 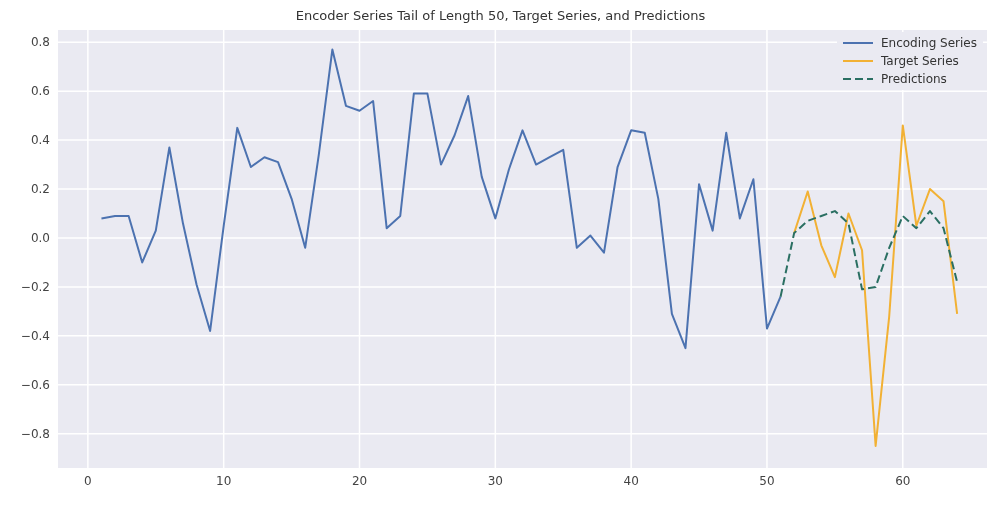 I want to click on y-tick-label: 0.0, so click(x=40, y=238).